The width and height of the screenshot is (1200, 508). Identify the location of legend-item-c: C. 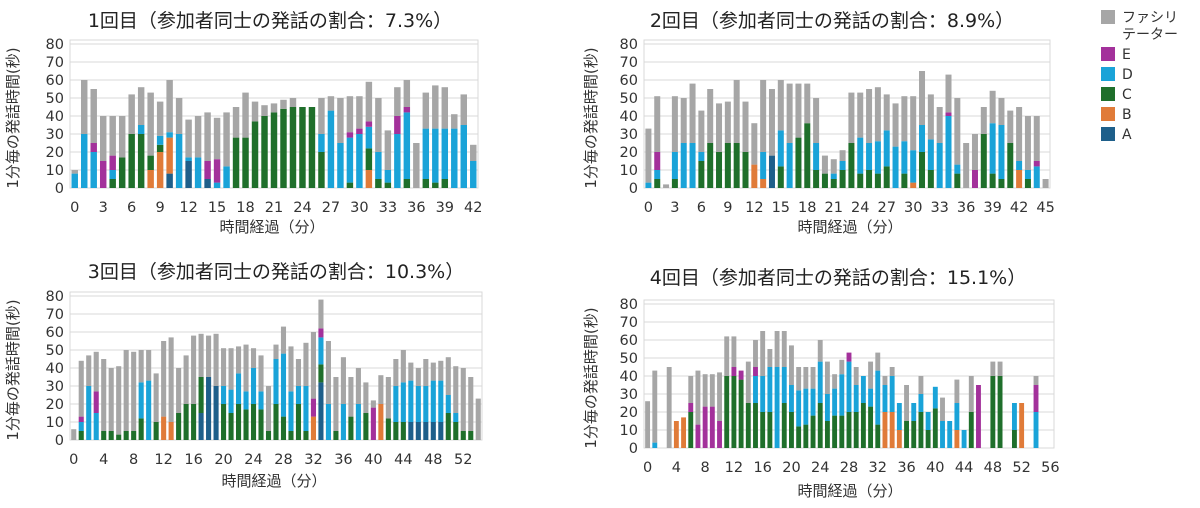
(1116, 95).